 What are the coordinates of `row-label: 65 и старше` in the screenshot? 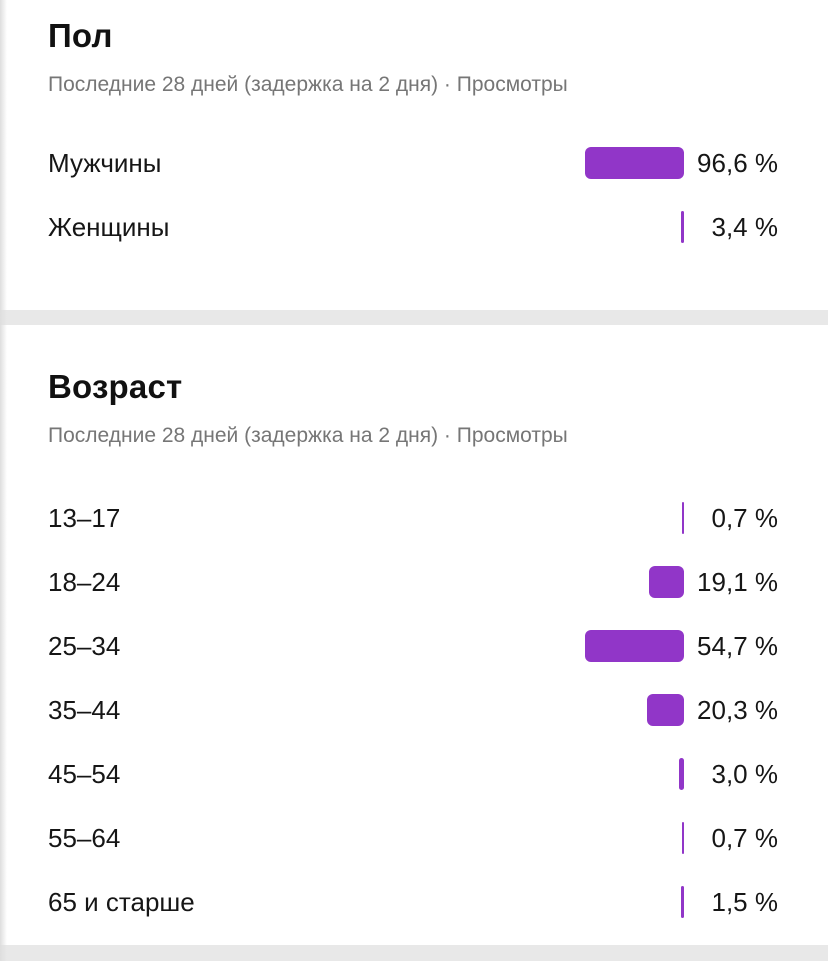 It's located at (121, 901).